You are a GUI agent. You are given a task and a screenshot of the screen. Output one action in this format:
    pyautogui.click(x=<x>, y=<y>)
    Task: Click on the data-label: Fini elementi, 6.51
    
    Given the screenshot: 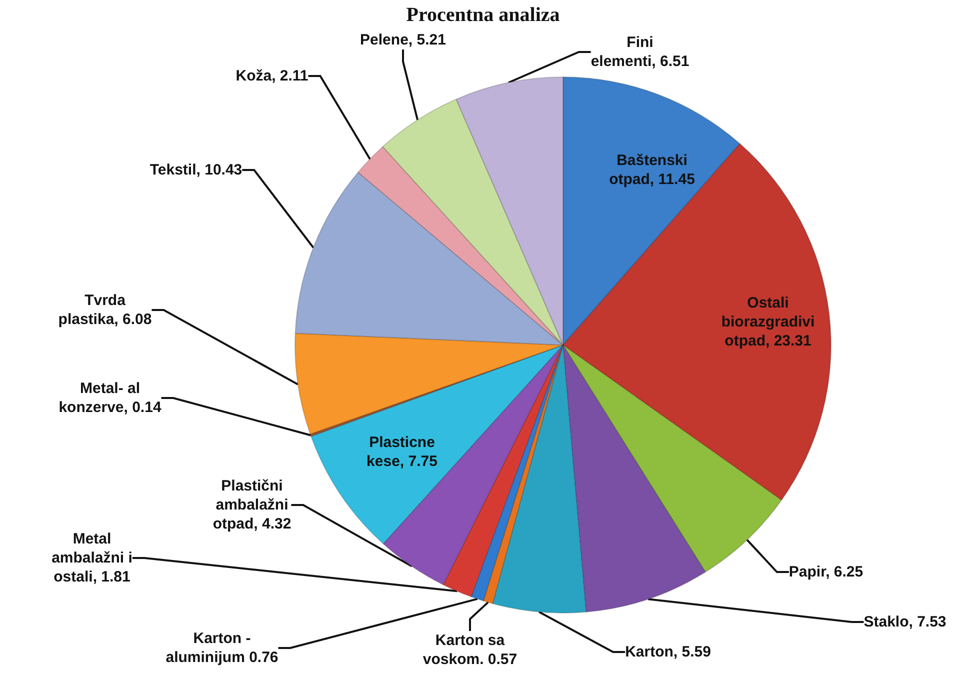 What is the action you would take?
    pyautogui.click(x=640, y=52)
    